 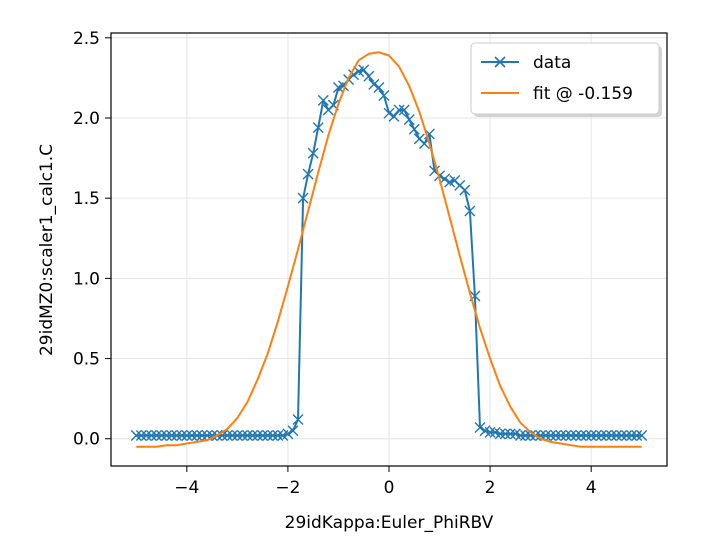 I want to click on x-tick-label: 4, so click(x=591, y=488).